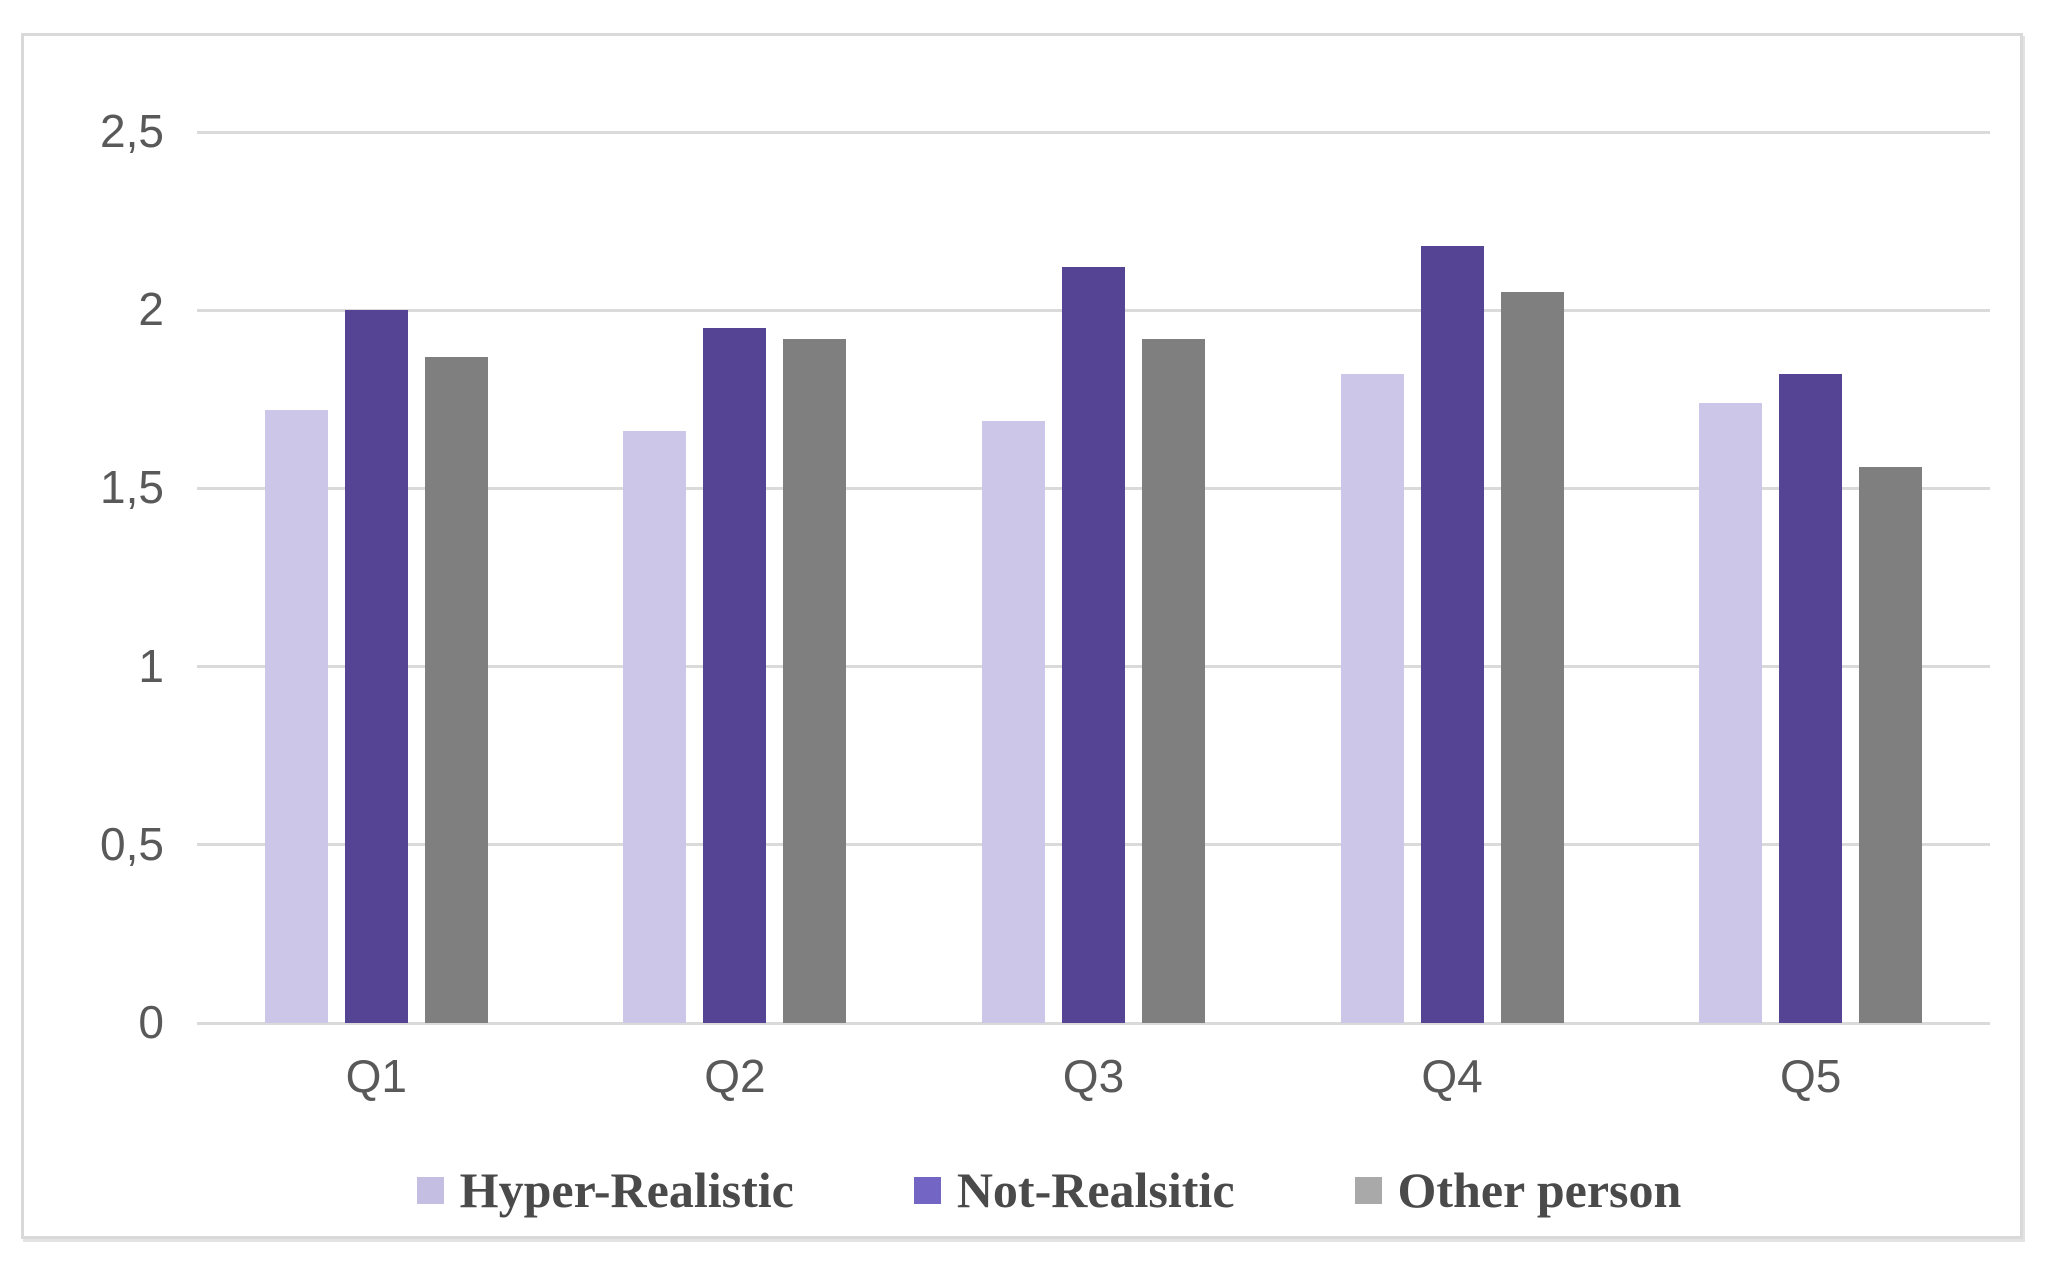  What do you see at coordinates (1093, 645) in the screenshot?
I see `bar-not-realsitic-q3` at bounding box center [1093, 645].